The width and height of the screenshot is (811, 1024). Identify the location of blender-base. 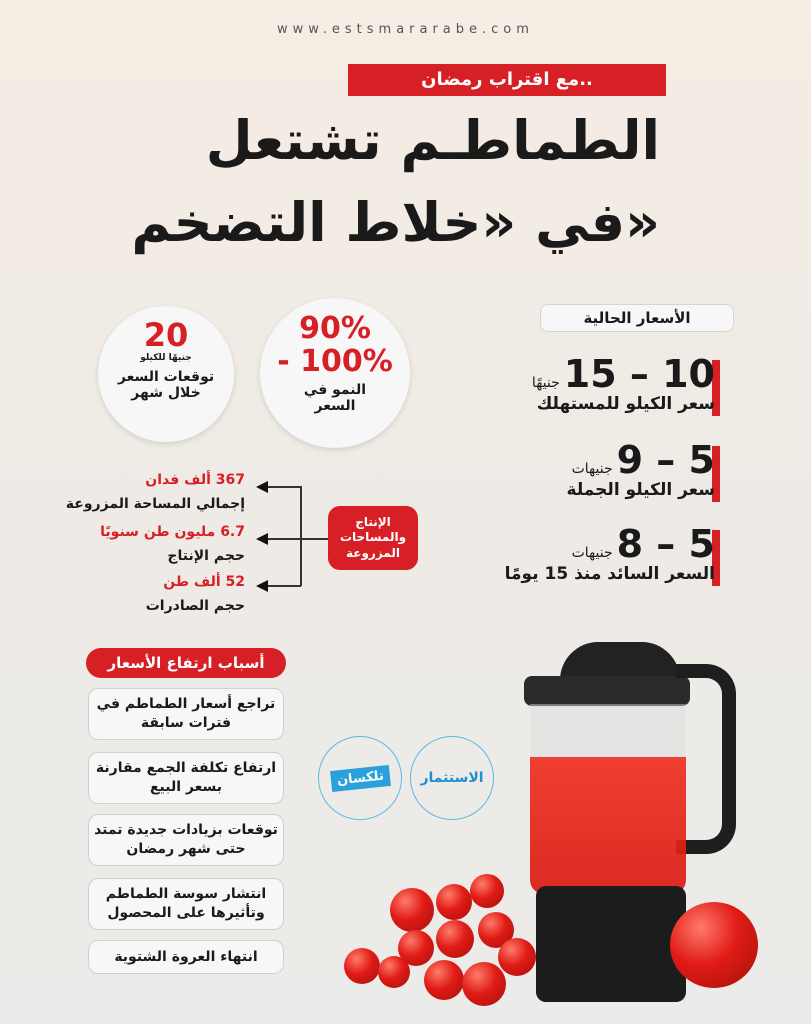
(611, 944).